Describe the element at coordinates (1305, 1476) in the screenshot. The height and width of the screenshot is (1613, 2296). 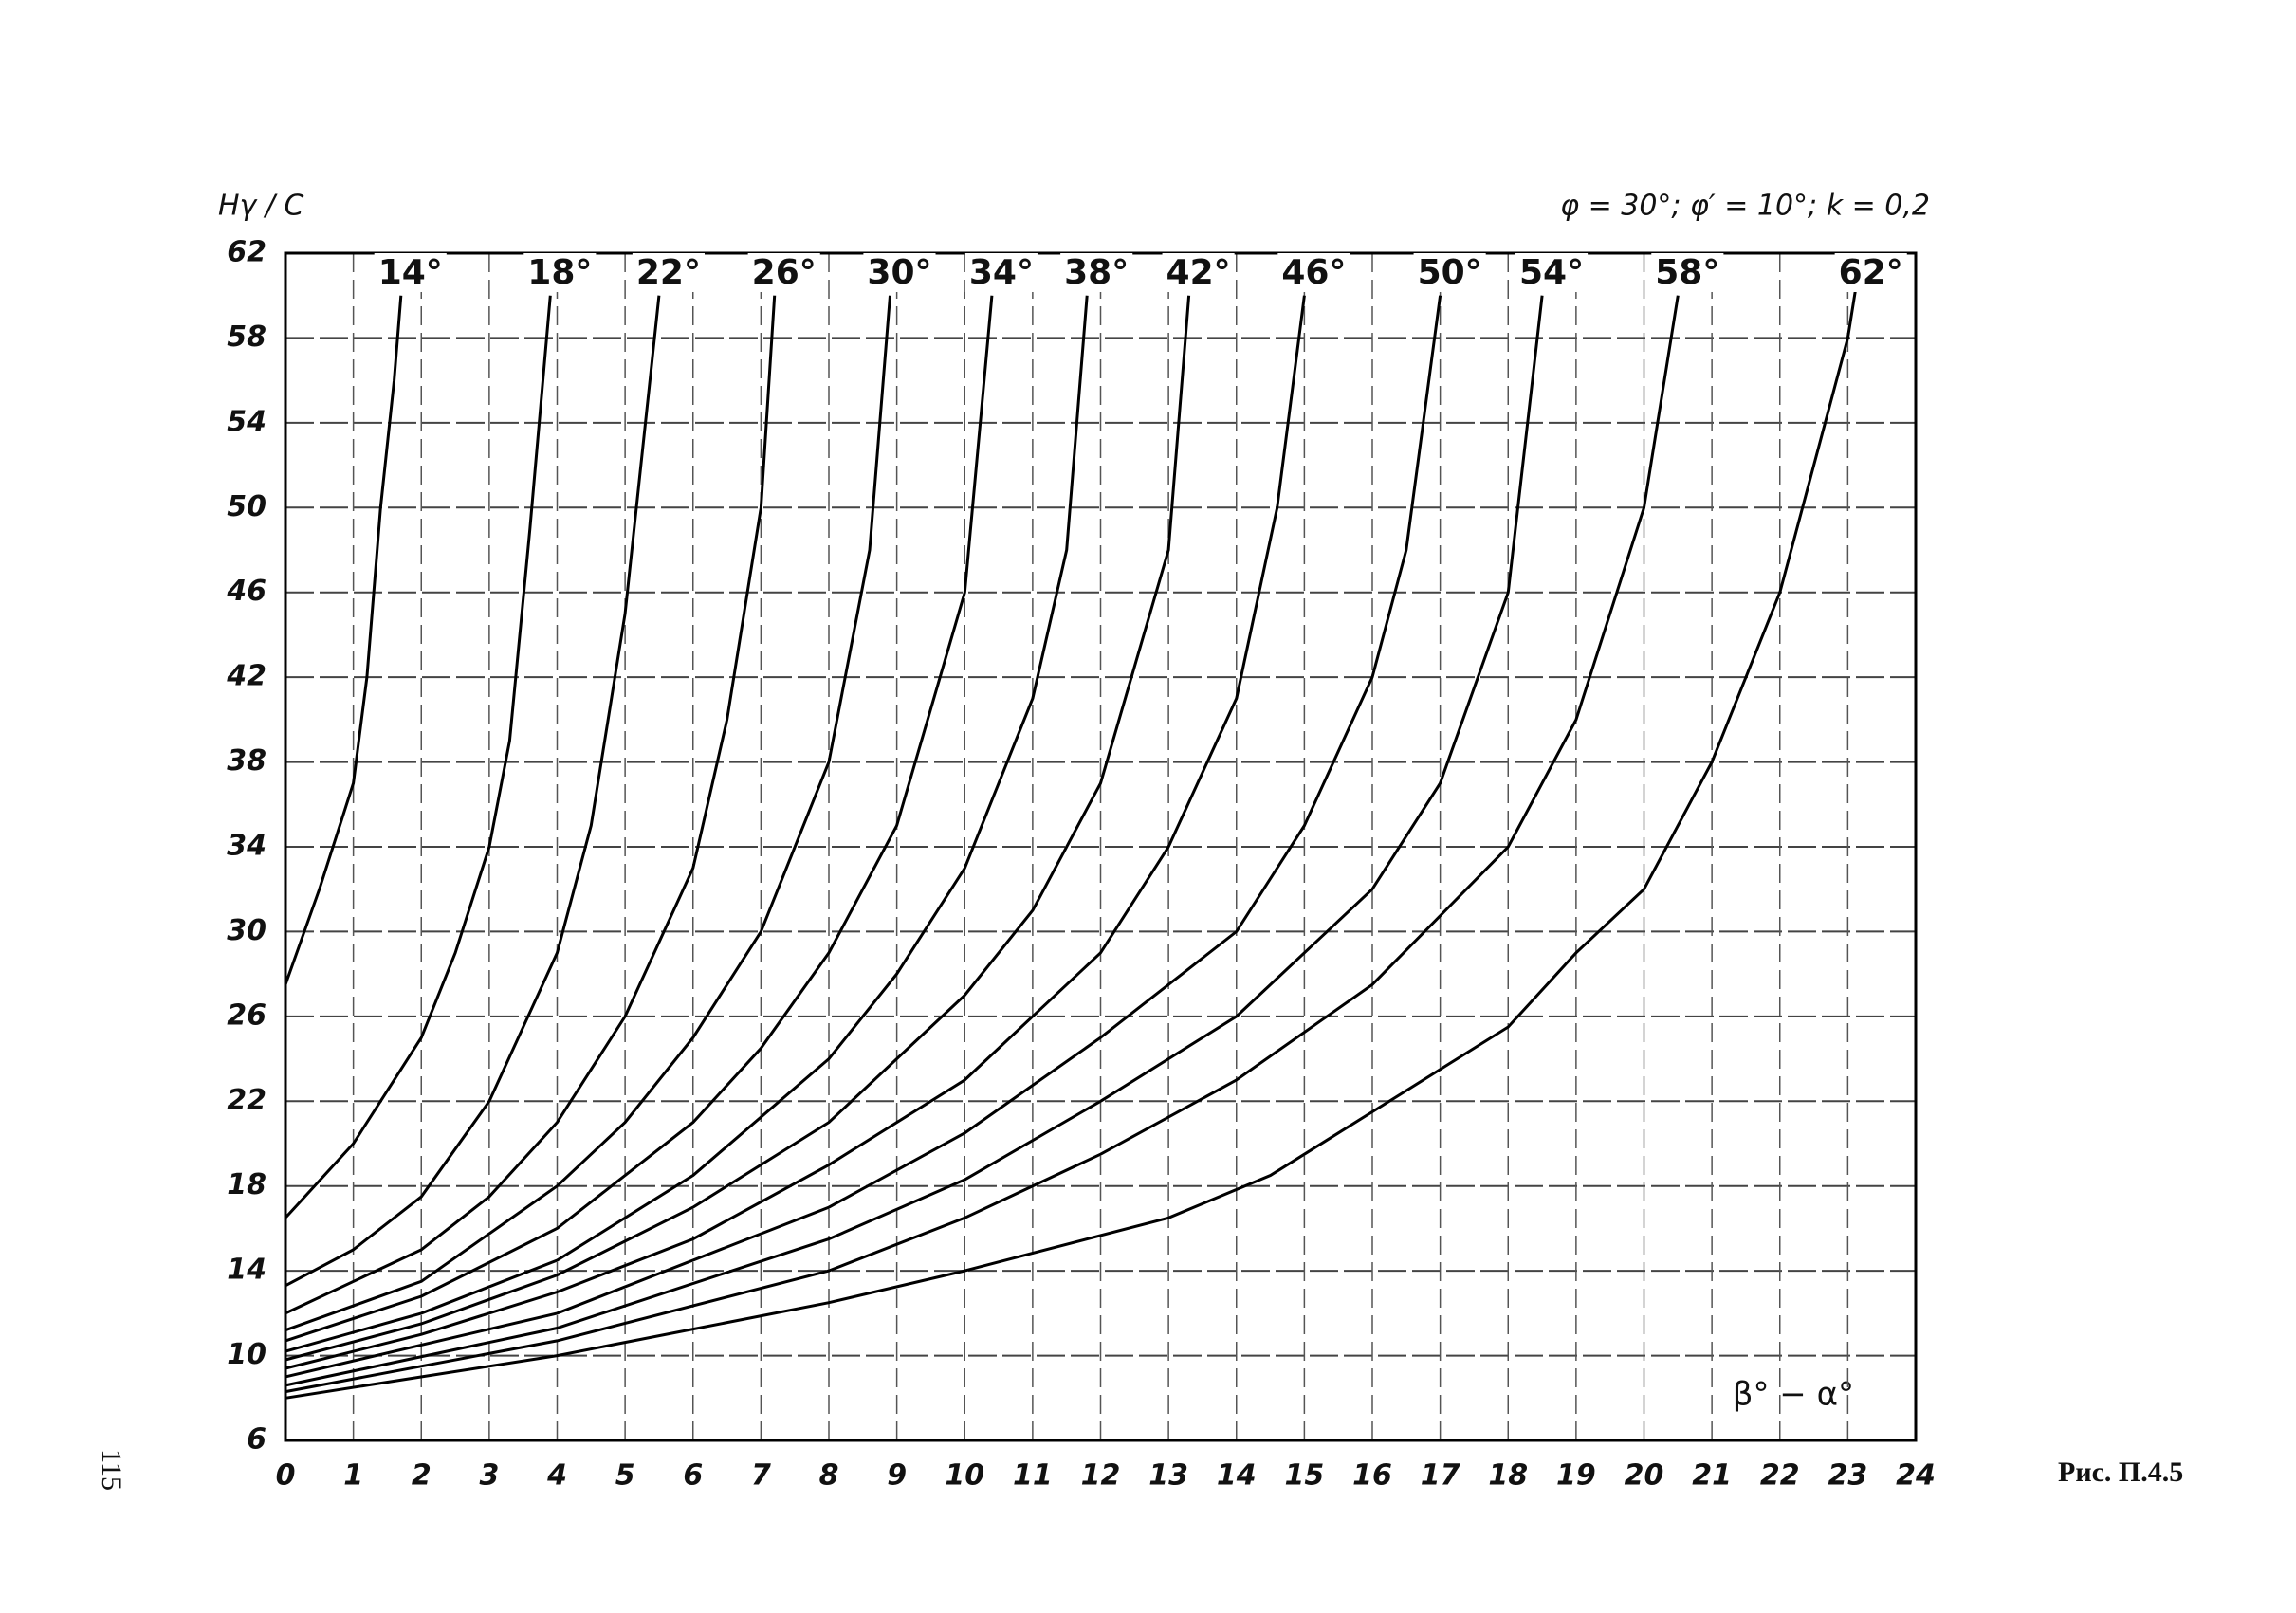
I see `x-tick-label: 15` at that location.